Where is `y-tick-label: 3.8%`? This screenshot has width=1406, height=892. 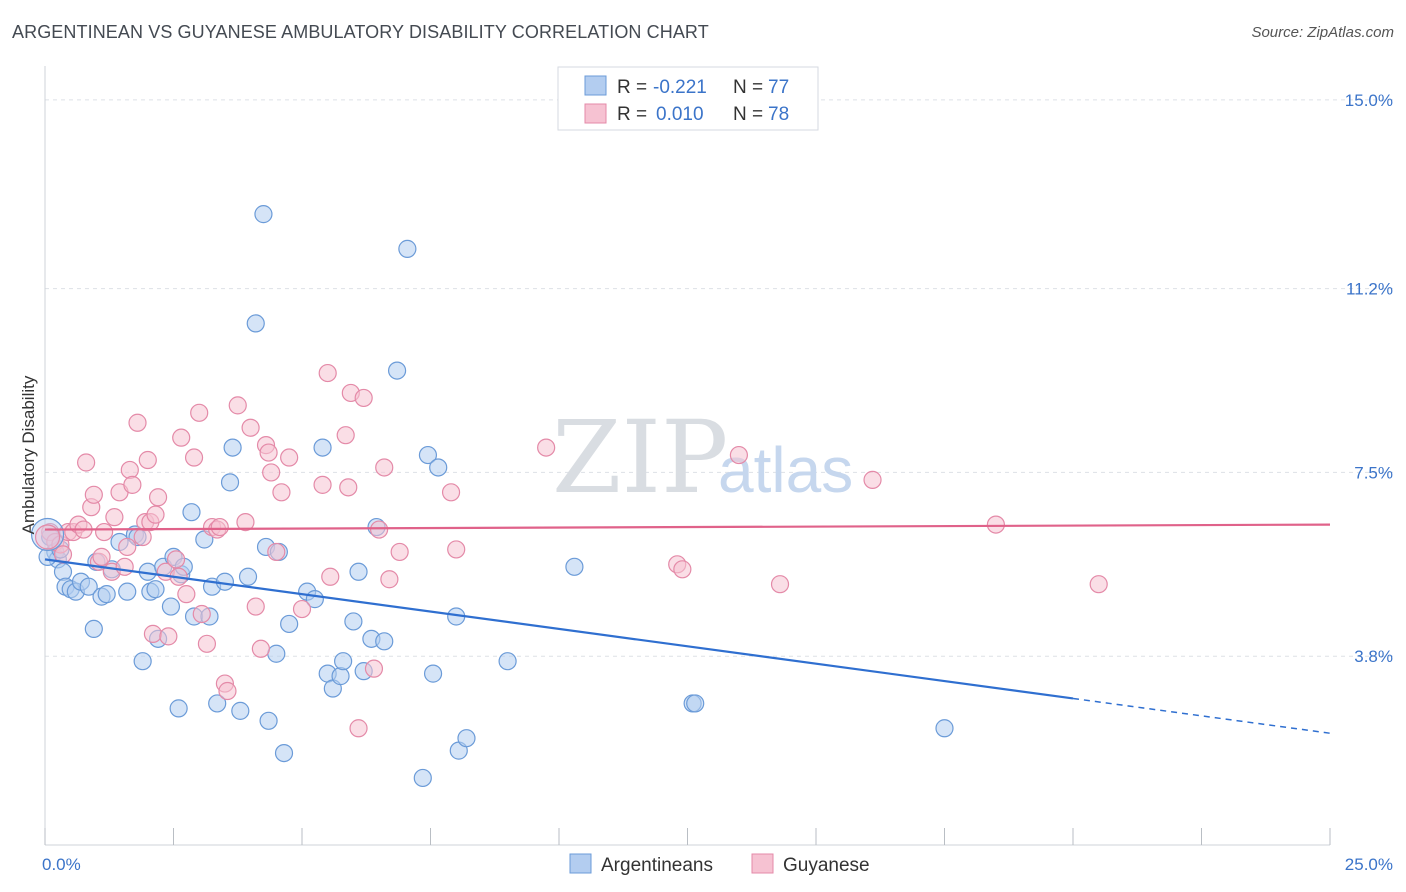 y-tick-label: 3.8% is located at coordinates (1373, 656).